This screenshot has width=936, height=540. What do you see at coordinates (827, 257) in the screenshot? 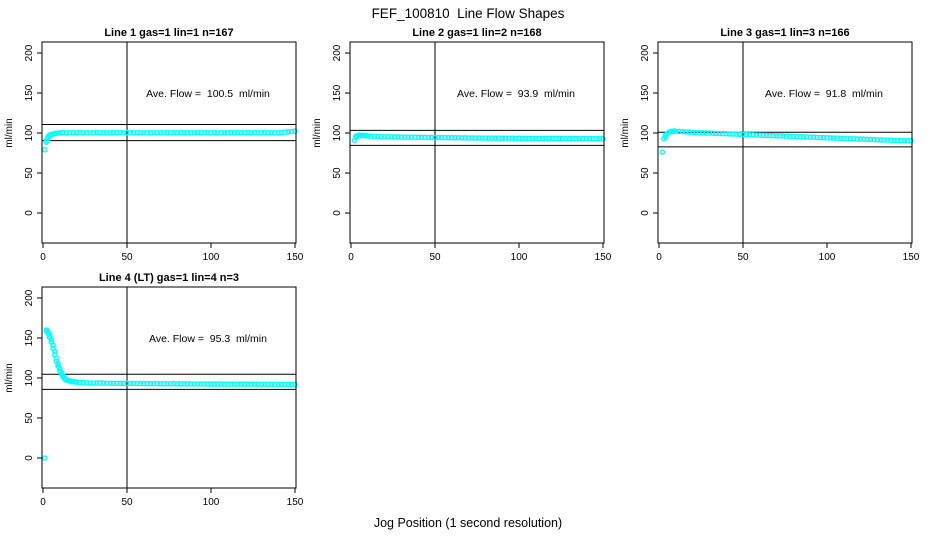
I see `x-tick-label: 100` at bounding box center [827, 257].